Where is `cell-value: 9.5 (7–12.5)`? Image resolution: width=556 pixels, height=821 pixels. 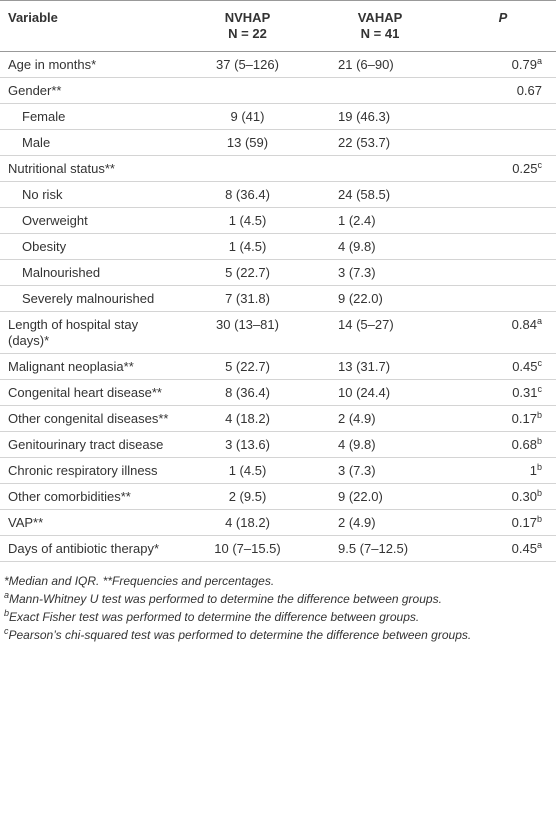
cell-value: 9.5 (7–12.5) is located at coordinates (373, 548).